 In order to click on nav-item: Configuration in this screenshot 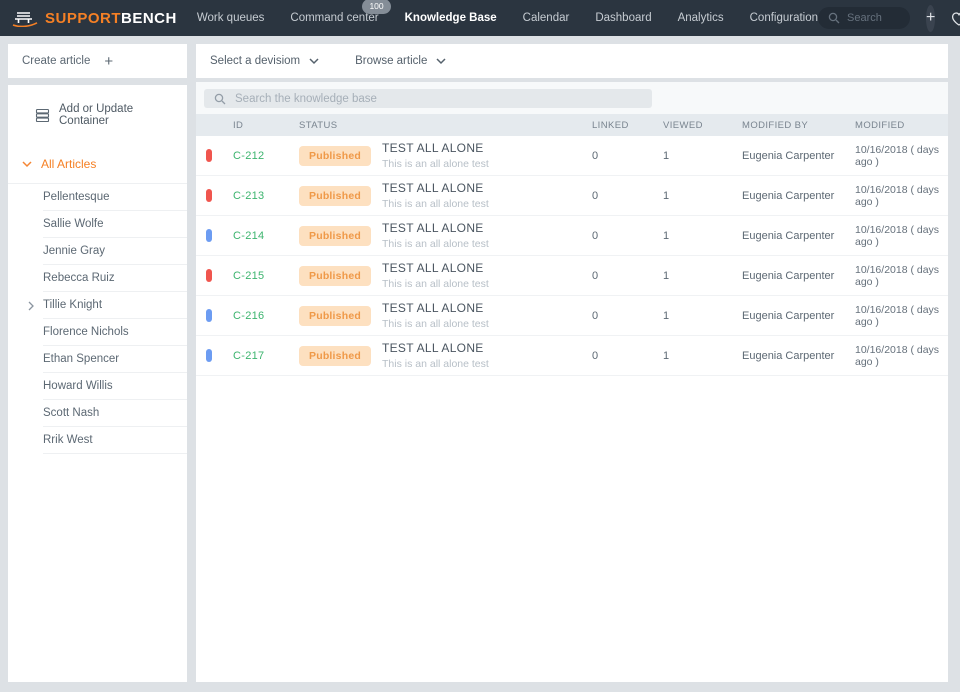, I will do `click(784, 18)`.